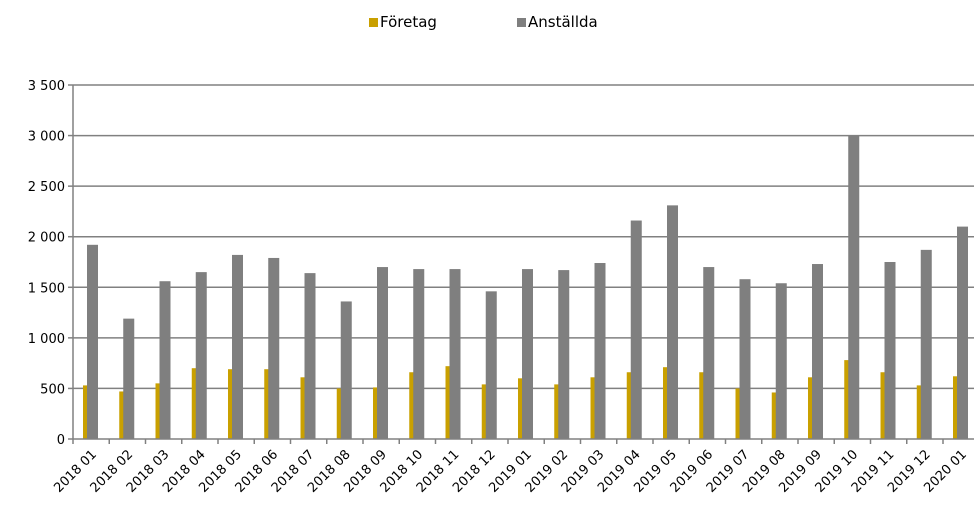 The width and height of the screenshot is (974, 511). What do you see at coordinates (46, 86) in the screenshot?
I see `y-tick-label: 3 500` at bounding box center [46, 86].